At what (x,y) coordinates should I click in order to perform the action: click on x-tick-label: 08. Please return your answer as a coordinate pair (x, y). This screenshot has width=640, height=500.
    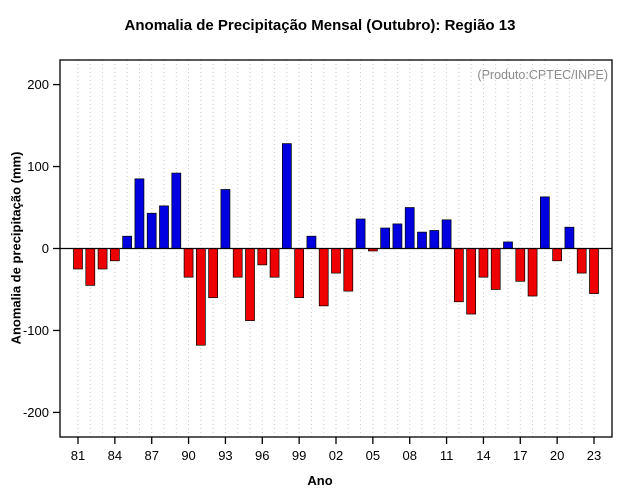
    Looking at the image, I should click on (409, 455).